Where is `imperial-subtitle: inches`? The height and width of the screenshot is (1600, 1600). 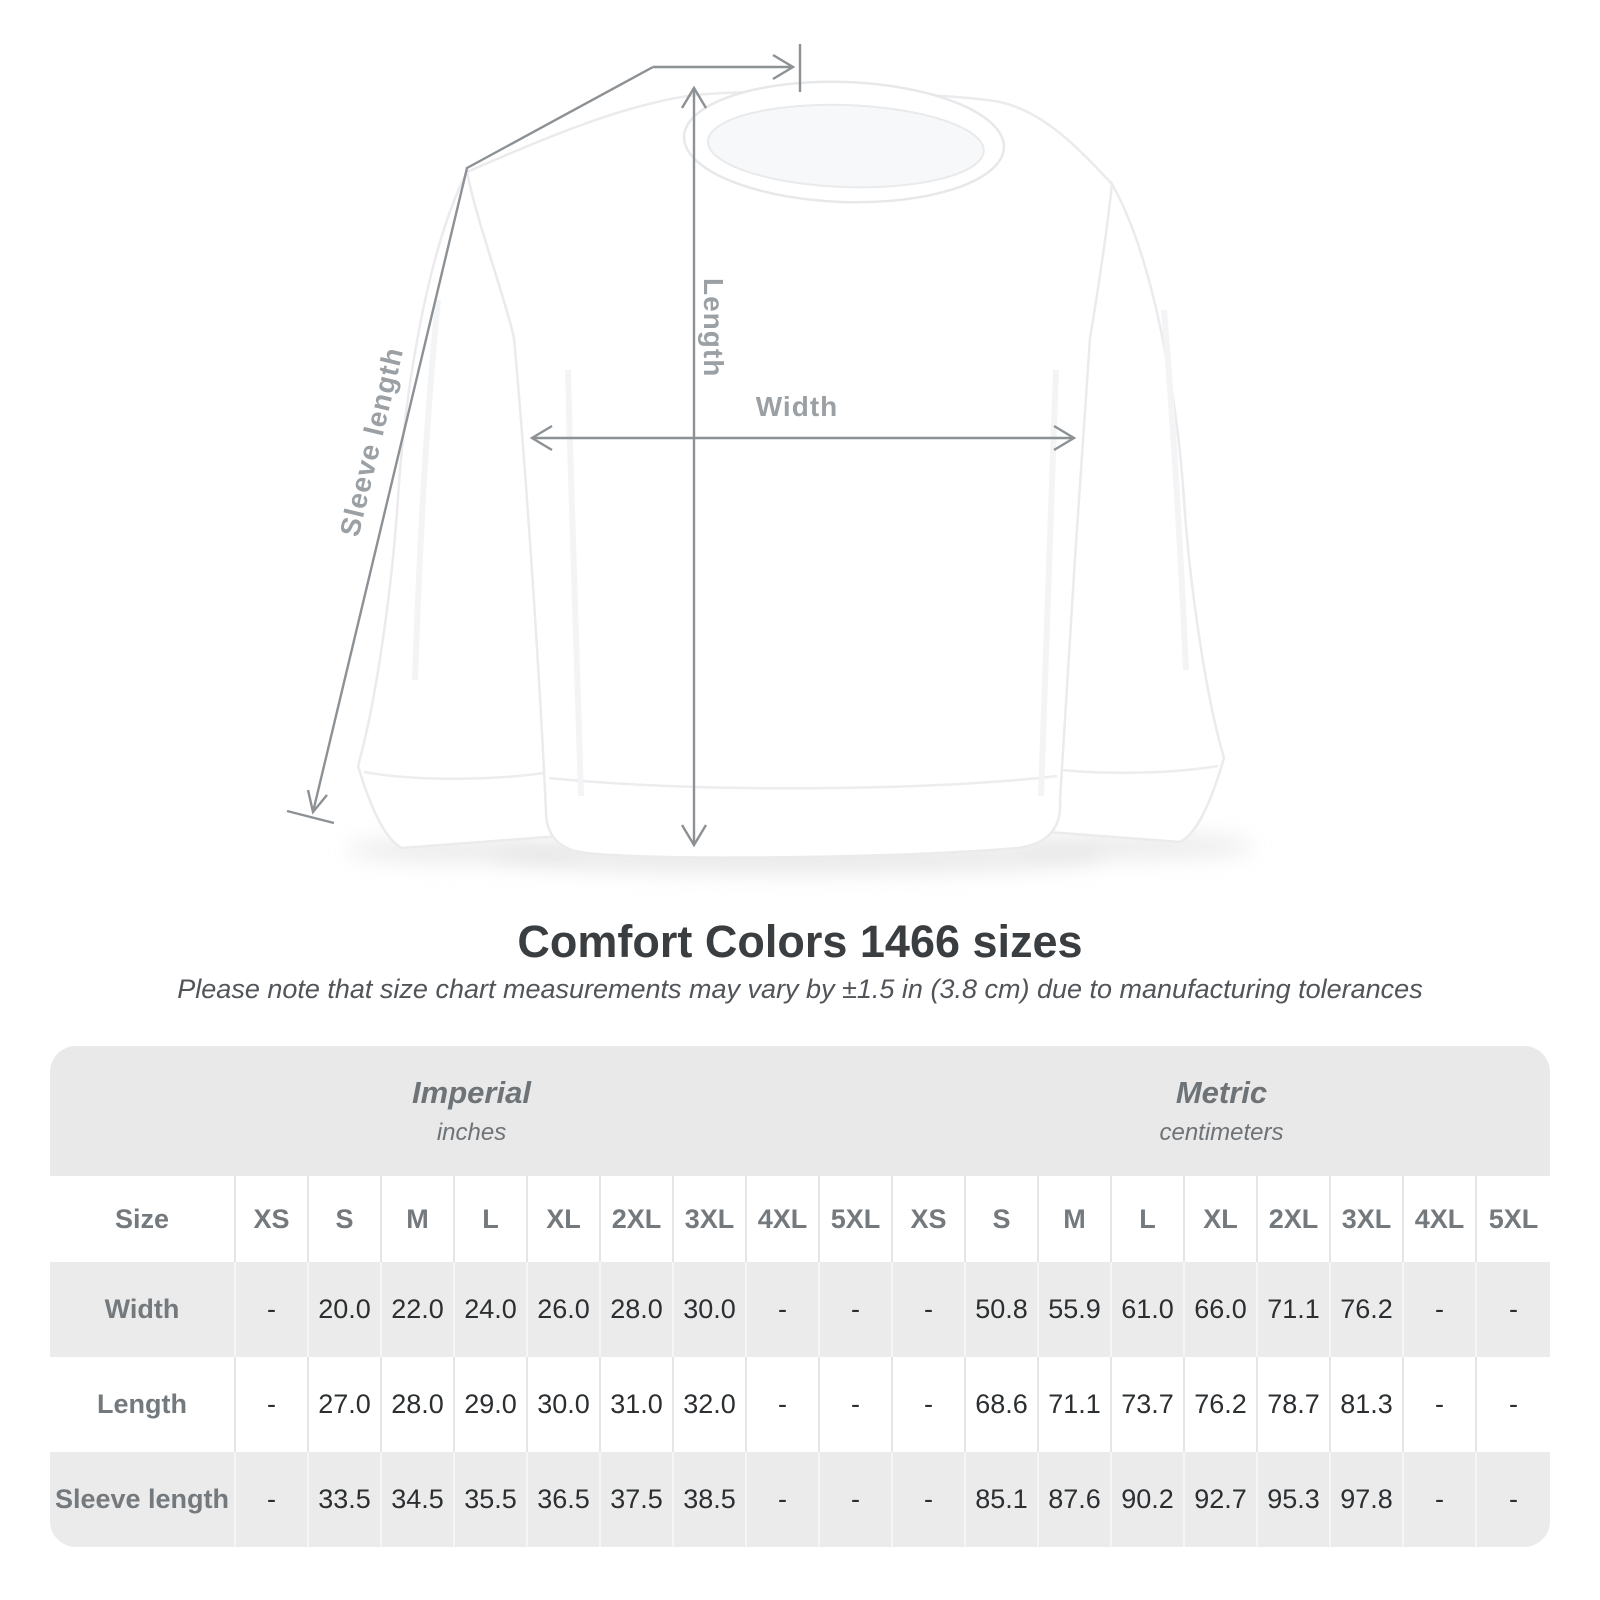
imperial-subtitle: inches is located at coordinates (471, 1132).